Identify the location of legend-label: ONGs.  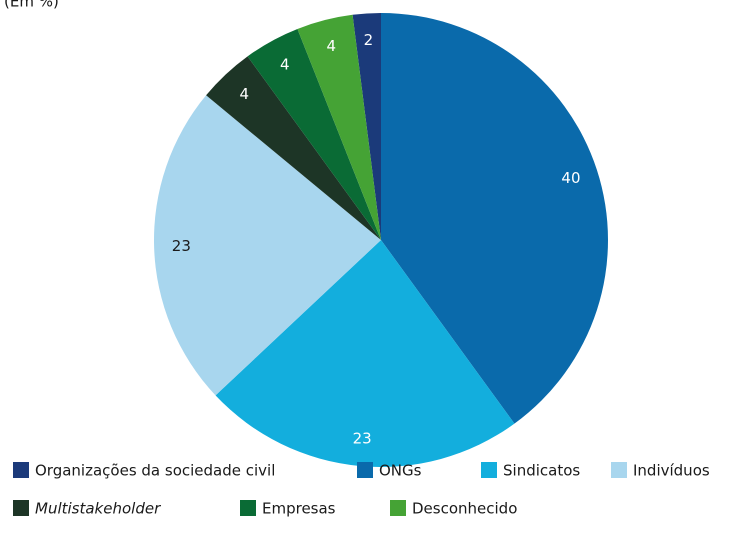
(400, 471).